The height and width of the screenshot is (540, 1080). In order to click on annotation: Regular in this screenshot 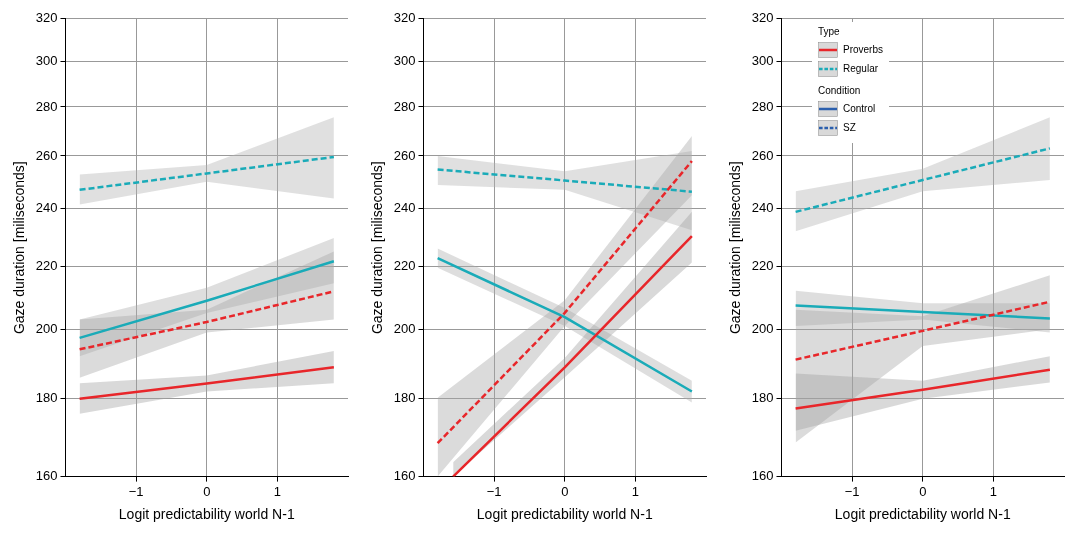, I will do `click(861, 69)`.